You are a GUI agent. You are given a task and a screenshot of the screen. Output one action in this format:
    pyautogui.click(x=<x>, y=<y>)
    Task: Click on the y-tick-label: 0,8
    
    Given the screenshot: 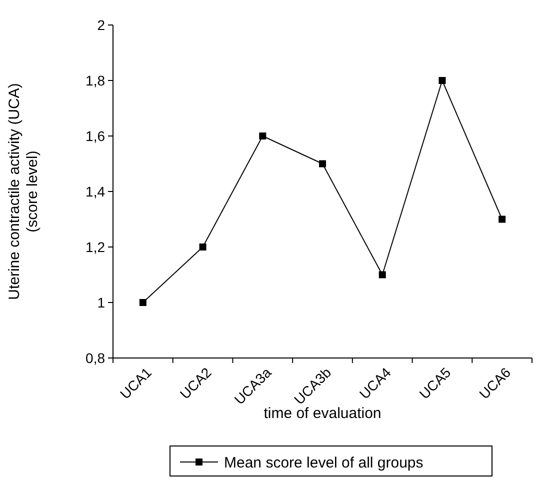 What is the action you would take?
    pyautogui.click(x=96, y=358)
    